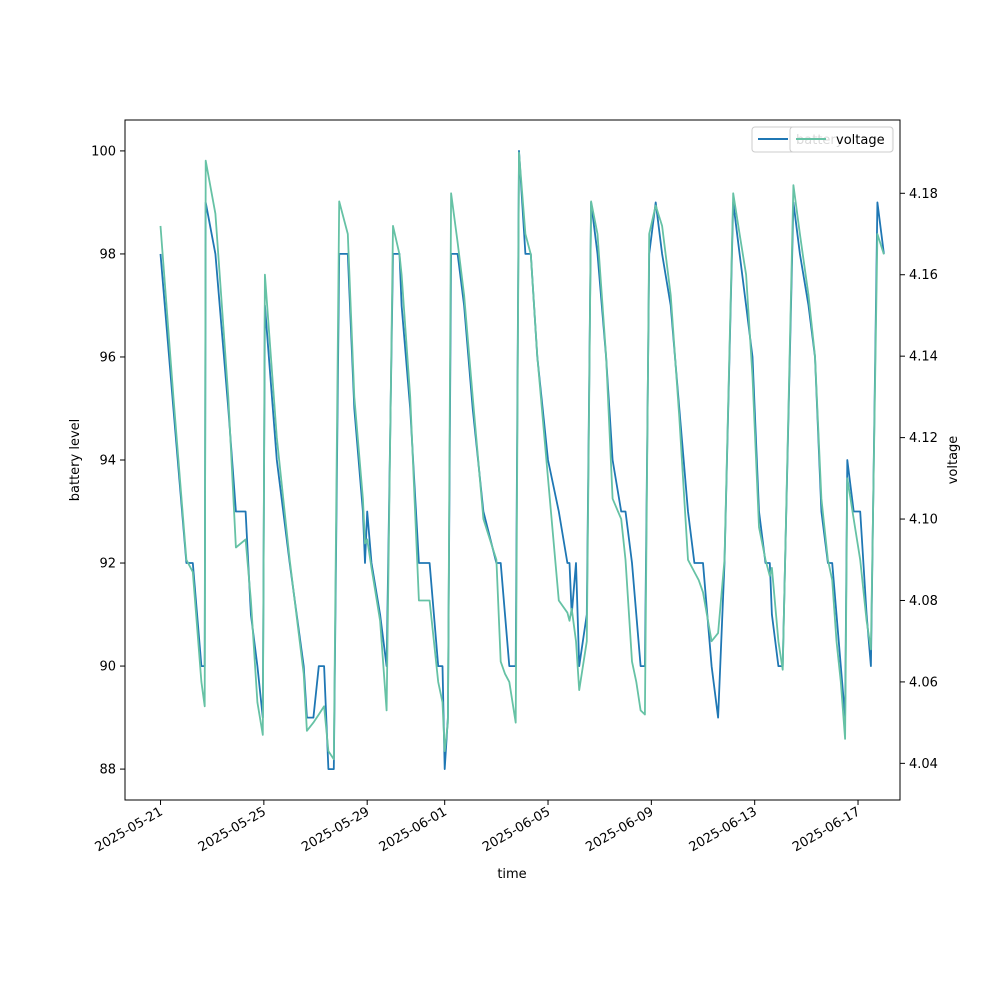 The image size is (1000, 1000). What do you see at coordinates (860, 140) in the screenshot?
I see `legend-voltage-label: voltage` at bounding box center [860, 140].